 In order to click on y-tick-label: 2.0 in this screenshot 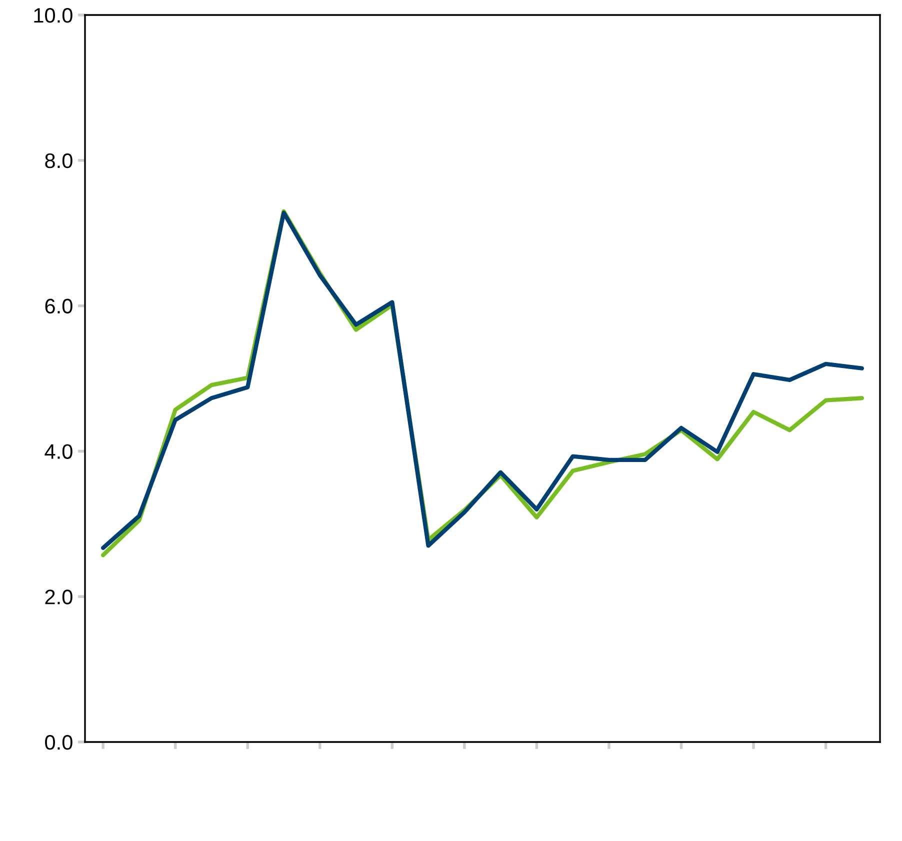, I will do `click(58, 597)`.